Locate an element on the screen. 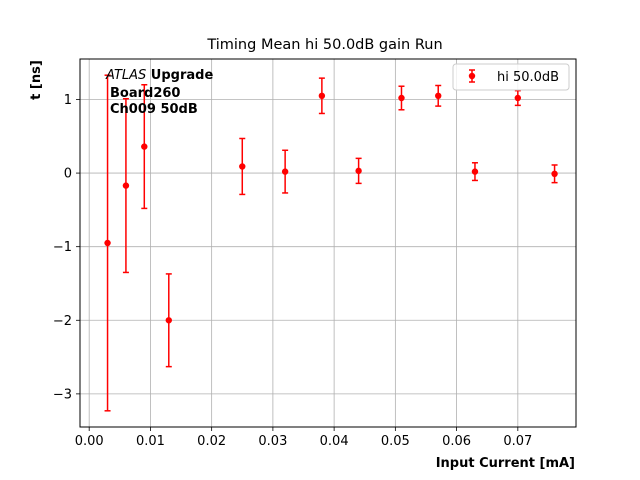 The image size is (640, 480). legend-box is located at coordinates (511, 77).